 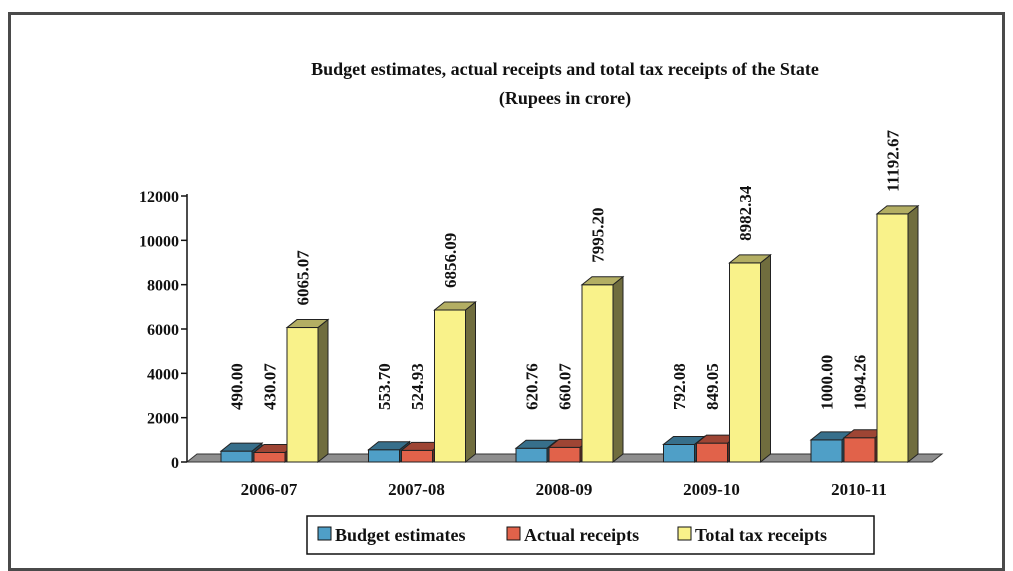 I want to click on data-label: 553.70, so click(x=384, y=386).